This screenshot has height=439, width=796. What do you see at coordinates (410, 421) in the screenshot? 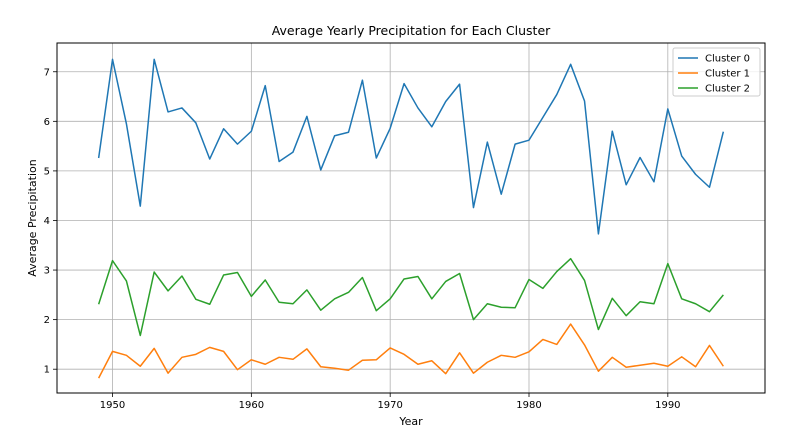
I see `x-axis-title: Year` at bounding box center [410, 421].